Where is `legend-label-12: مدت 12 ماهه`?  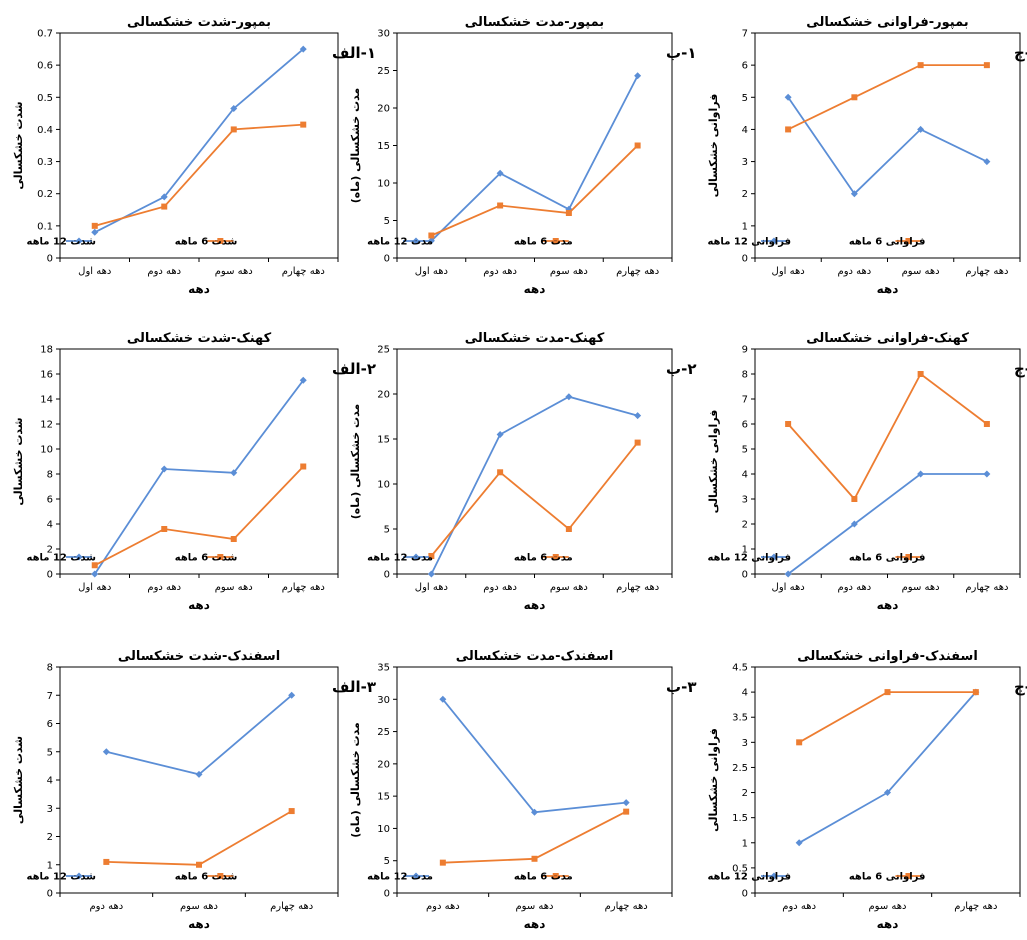 legend-label-12: مدت 12 ماهه is located at coordinates (400, 558).